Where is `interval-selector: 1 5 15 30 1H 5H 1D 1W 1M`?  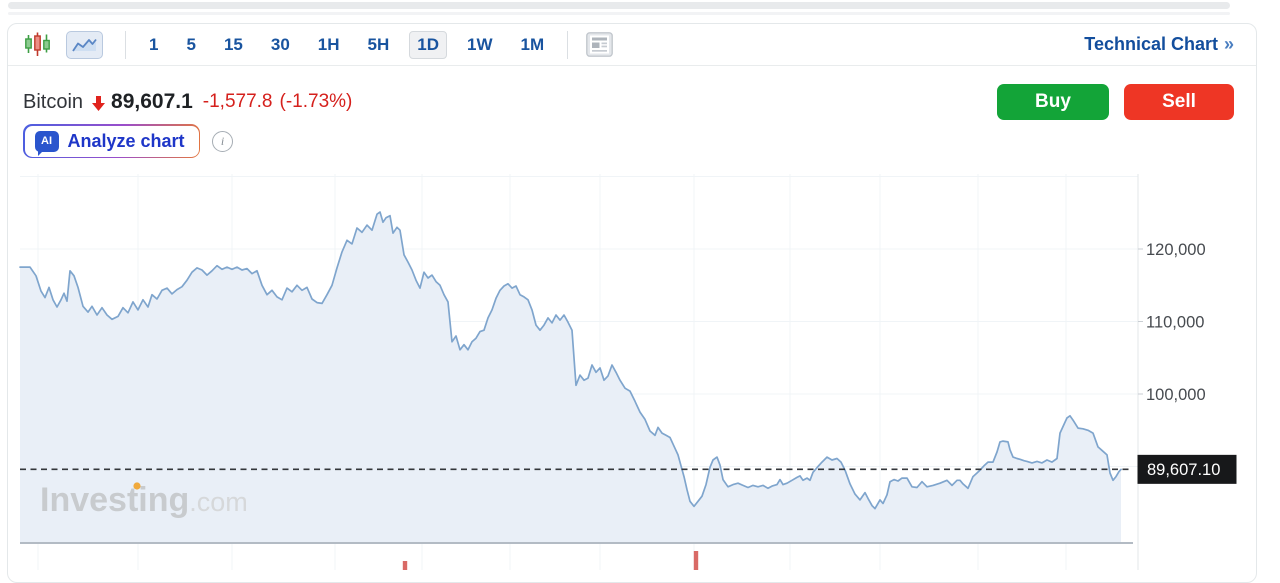
interval-selector: 1 5 15 30 1H 5H 1D 1W 1M is located at coordinates (346, 44).